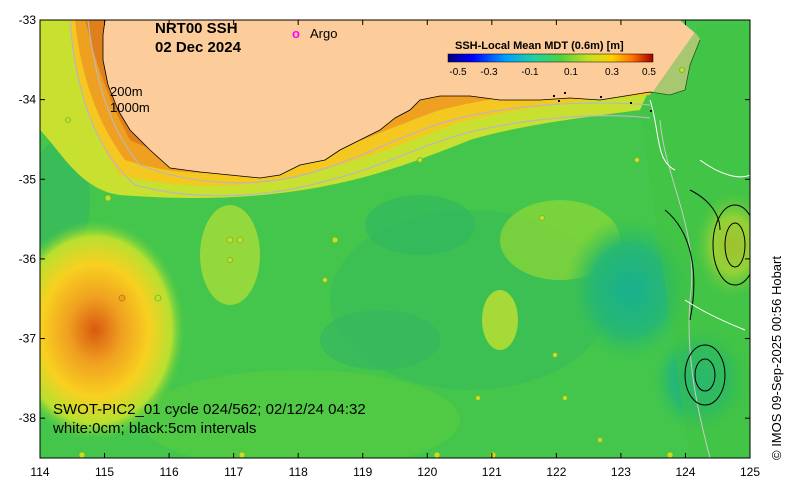 Image resolution: width=791 pixels, height=492 pixels. I want to click on x-tick-label: 125, so click(750, 472).